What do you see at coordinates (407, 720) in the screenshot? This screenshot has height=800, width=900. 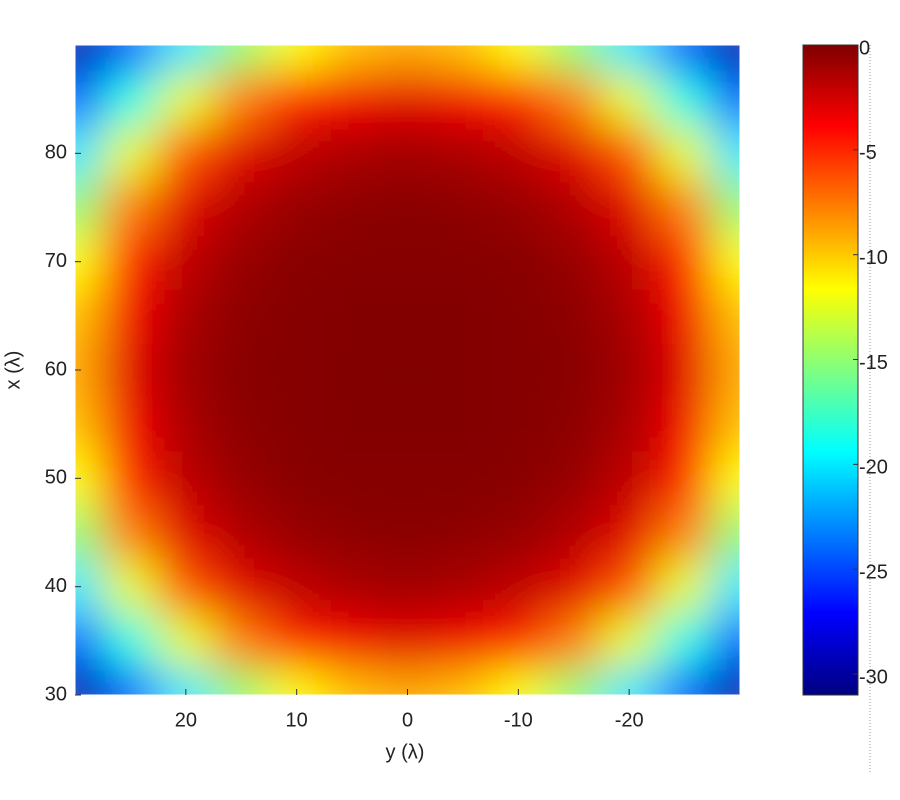 I see `x-tick-label: 0` at bounding box center [407, 720].